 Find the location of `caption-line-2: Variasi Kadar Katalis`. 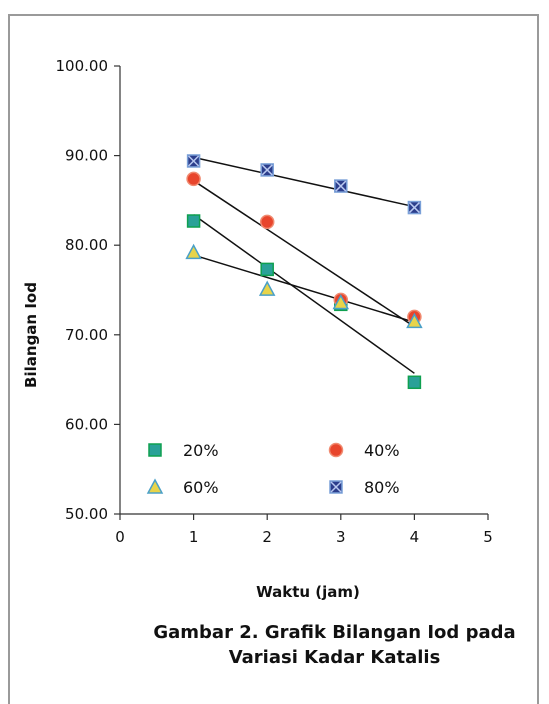

caption-line-2: Variasi Kadar Katalis is located at coordinates (334, 657).